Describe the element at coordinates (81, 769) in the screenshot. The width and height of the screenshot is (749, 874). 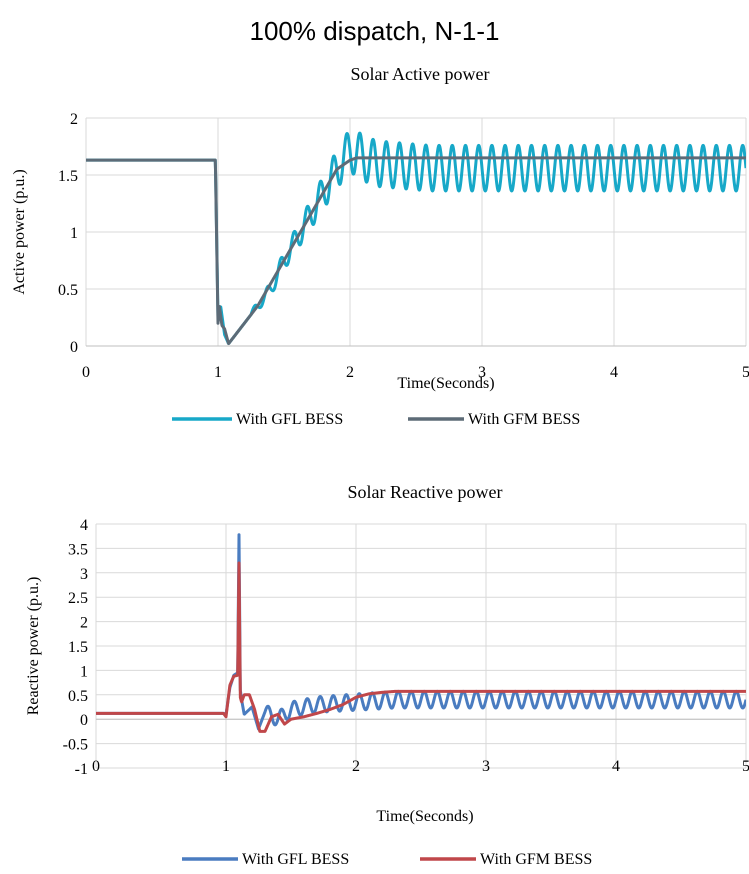
I see `chart2-ytick-label: -1` at that location.